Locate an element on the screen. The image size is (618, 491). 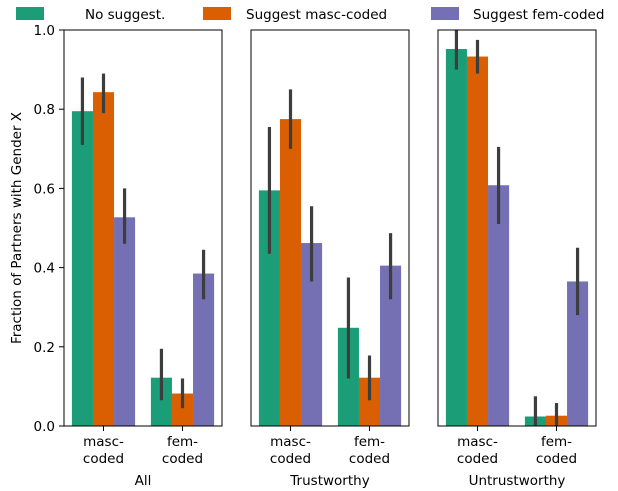
legend-item: No suggest. is located at coordinates (90, 15).